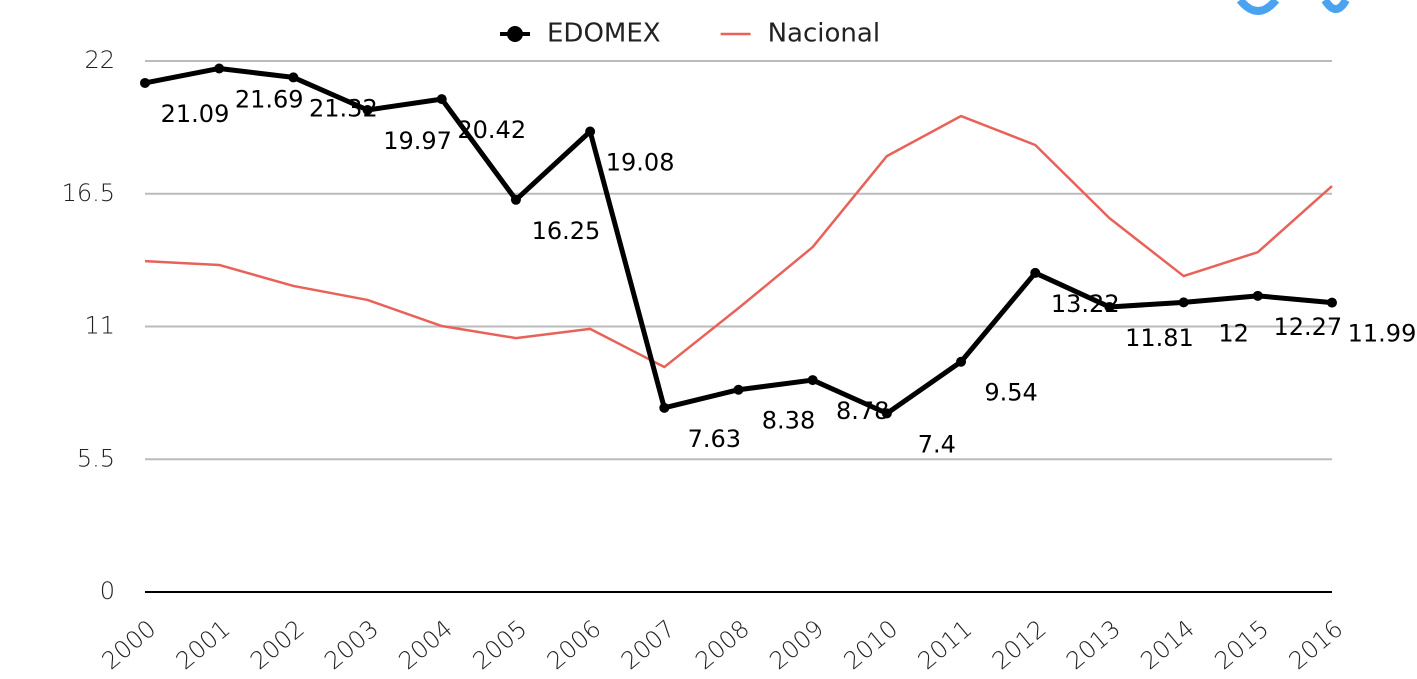 This screenshot has width=1417, height=679. What do you see at coordinates (88, 193) in the screenshot?
I see `y-tick-label: 16.5` at bounding box center [88, 193].